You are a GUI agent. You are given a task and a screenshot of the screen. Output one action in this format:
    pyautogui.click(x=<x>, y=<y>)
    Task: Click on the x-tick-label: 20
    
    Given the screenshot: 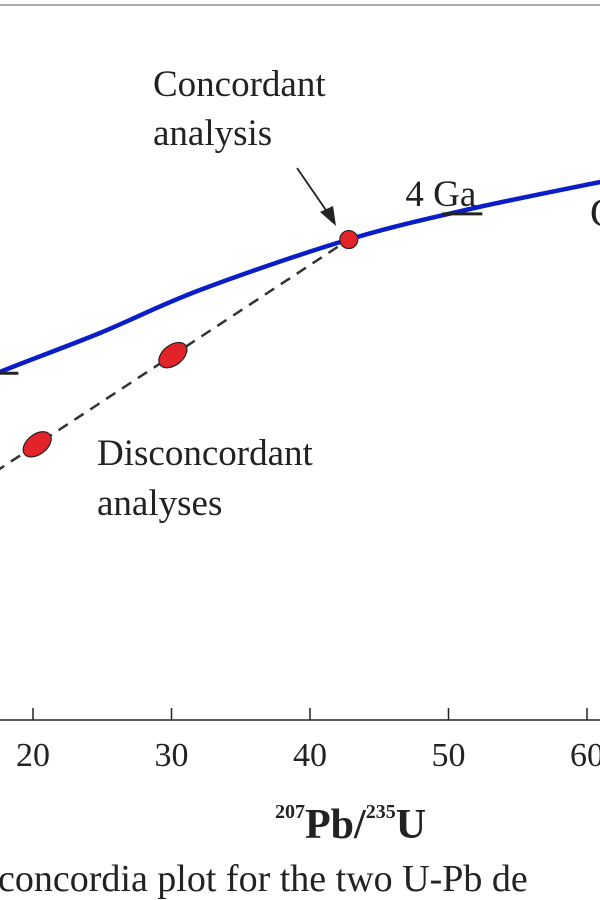 What is the action you would take?
    pyautogui.click(x=33, y=755)
    